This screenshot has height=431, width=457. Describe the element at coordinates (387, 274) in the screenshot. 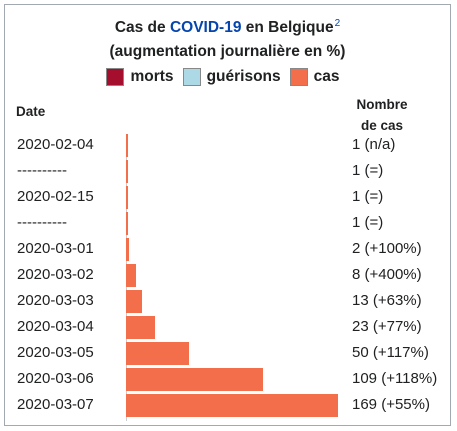

I see `row-case-count: 8 (+400%)` at that location.